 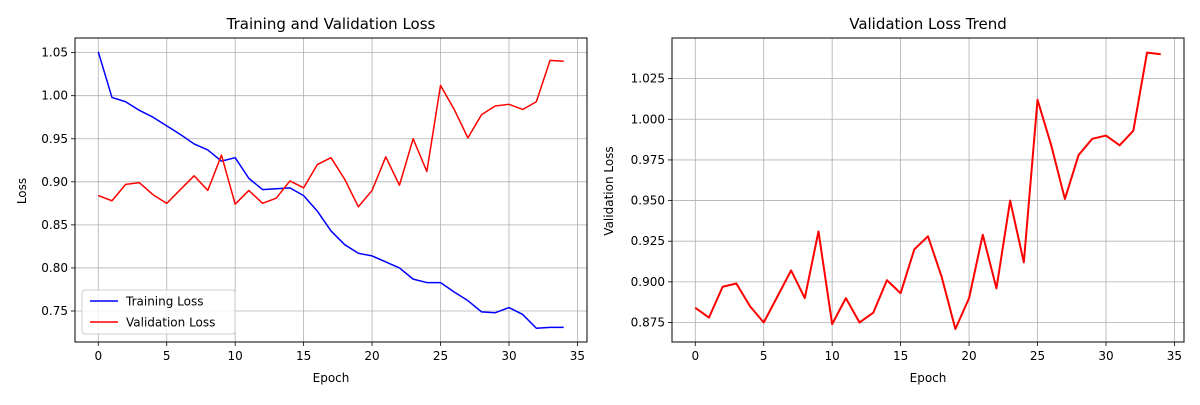 I want to click on y-tick-label: 0.975, so click(x=648, y=160).